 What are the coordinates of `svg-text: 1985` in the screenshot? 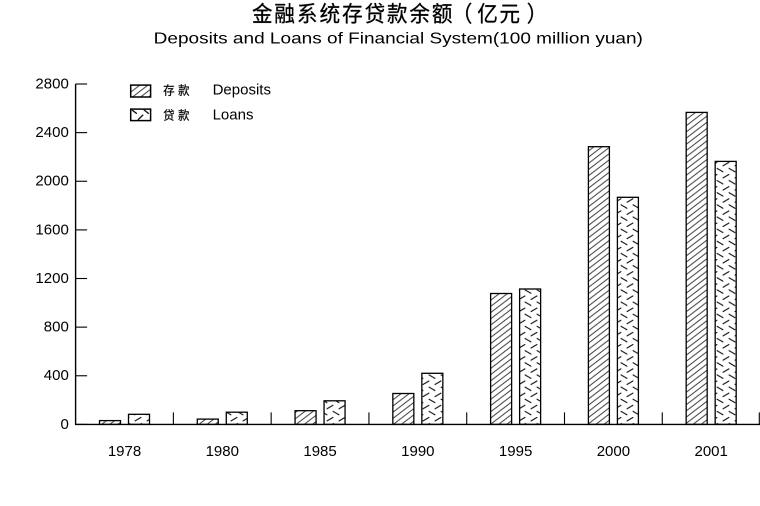 It's located at (319, 451).